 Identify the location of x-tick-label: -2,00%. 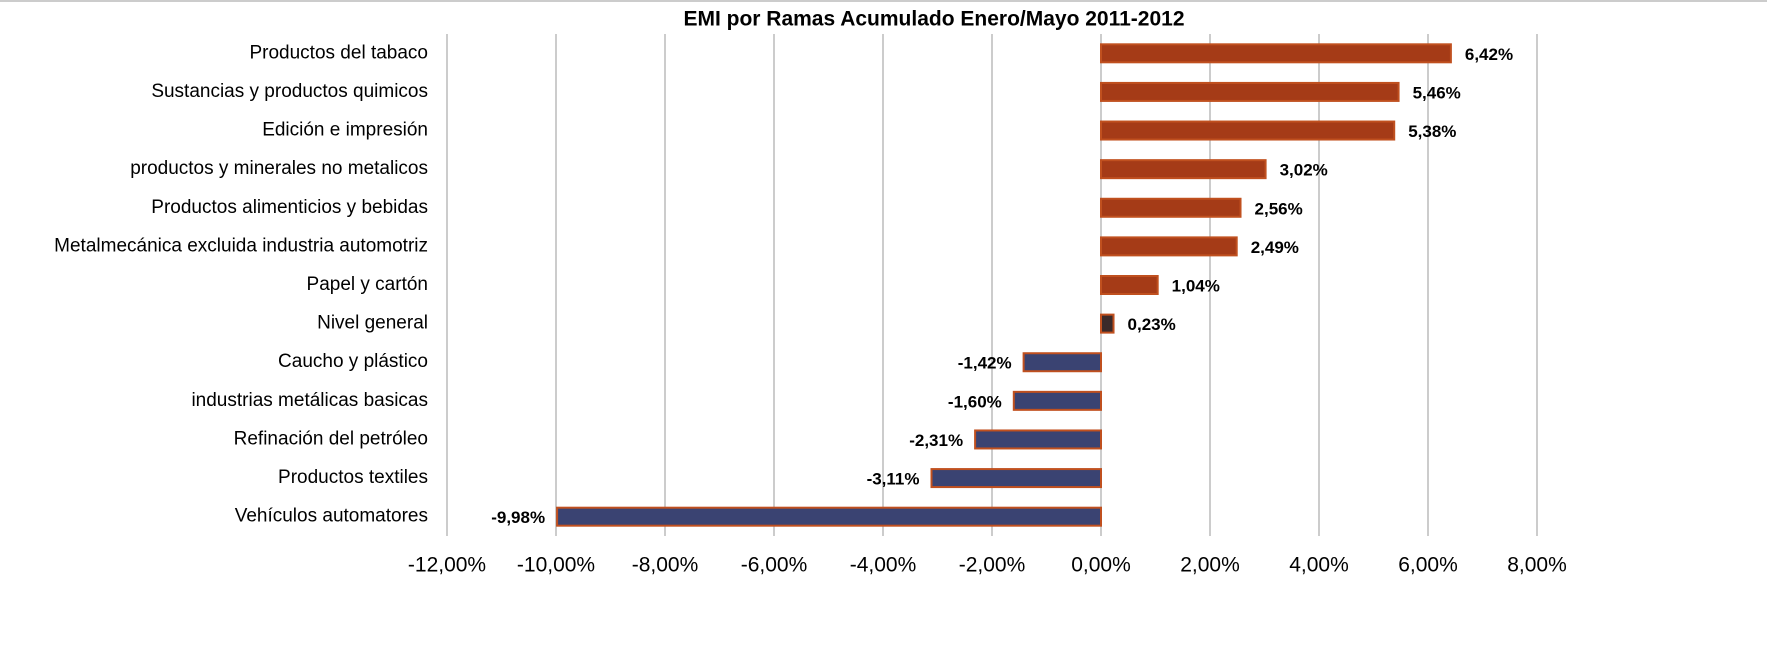
(992, 565).